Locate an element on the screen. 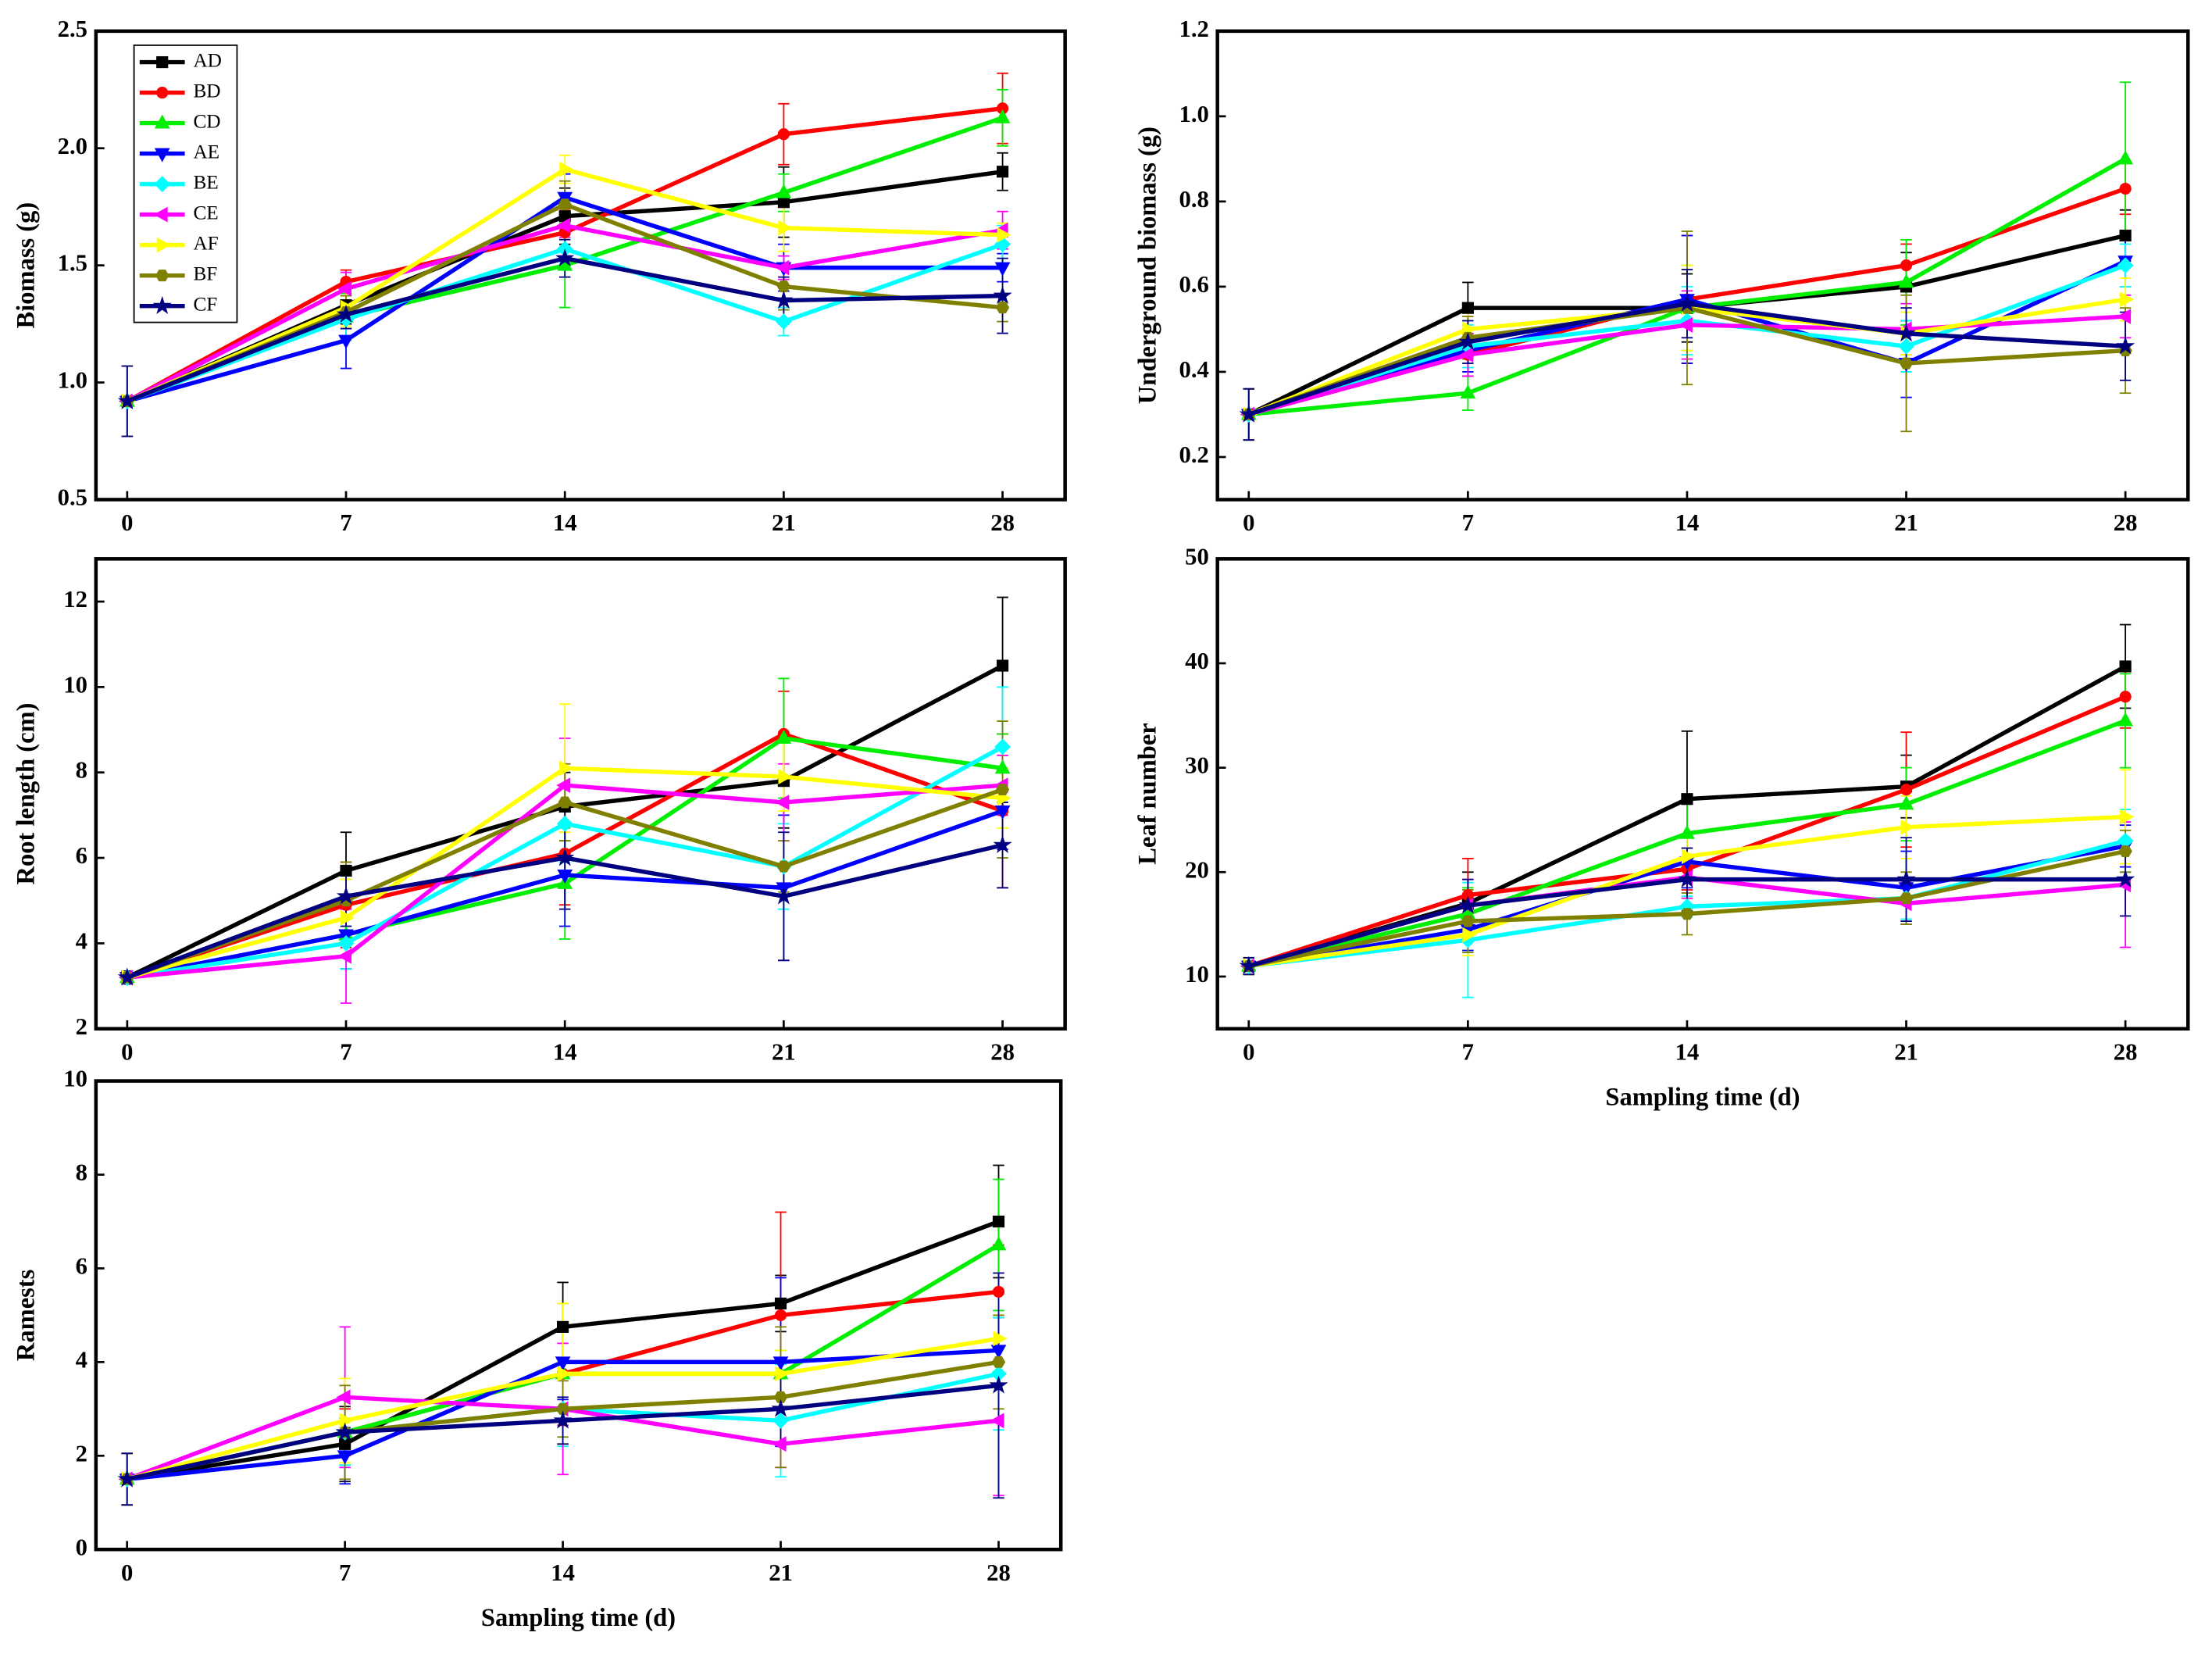  y-tick-label: 0.5 is located at coordinates (72, 497).